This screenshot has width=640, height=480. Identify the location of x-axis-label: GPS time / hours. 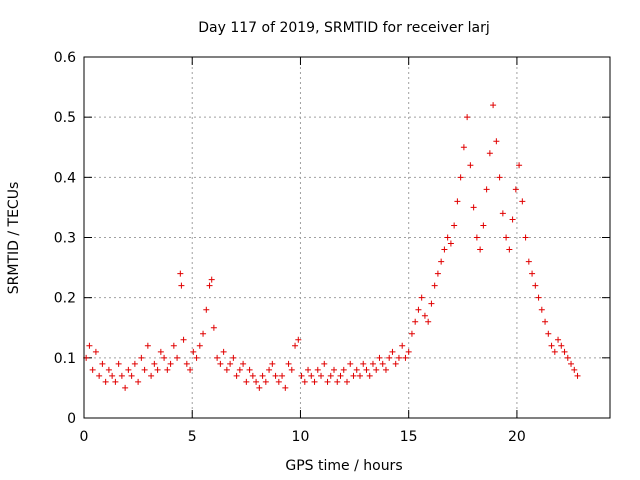
(343, 466).